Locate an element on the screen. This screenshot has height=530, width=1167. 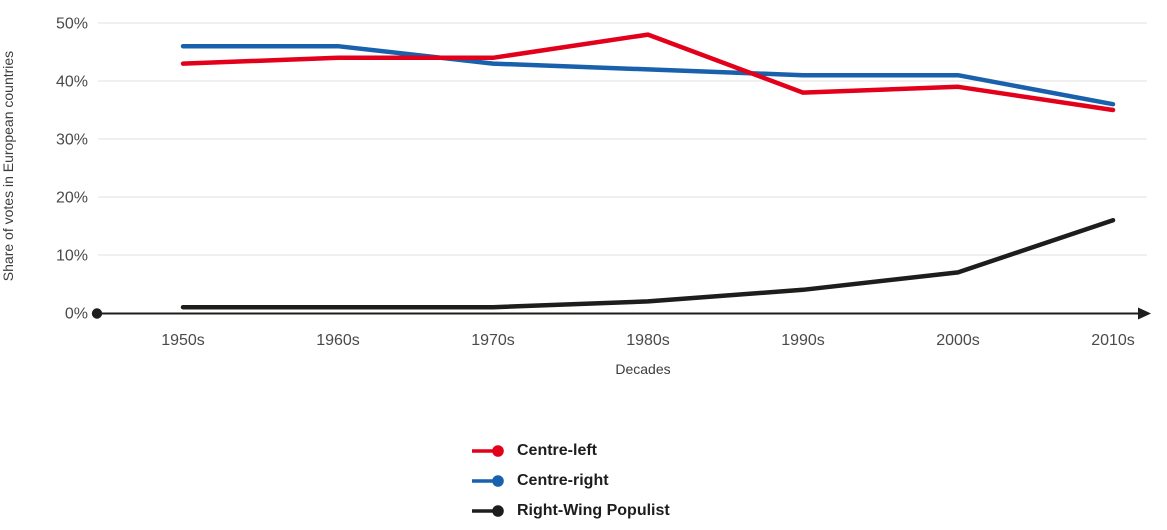
right-wing-populist-line-marker-icon is located at coordinates (488, 511).